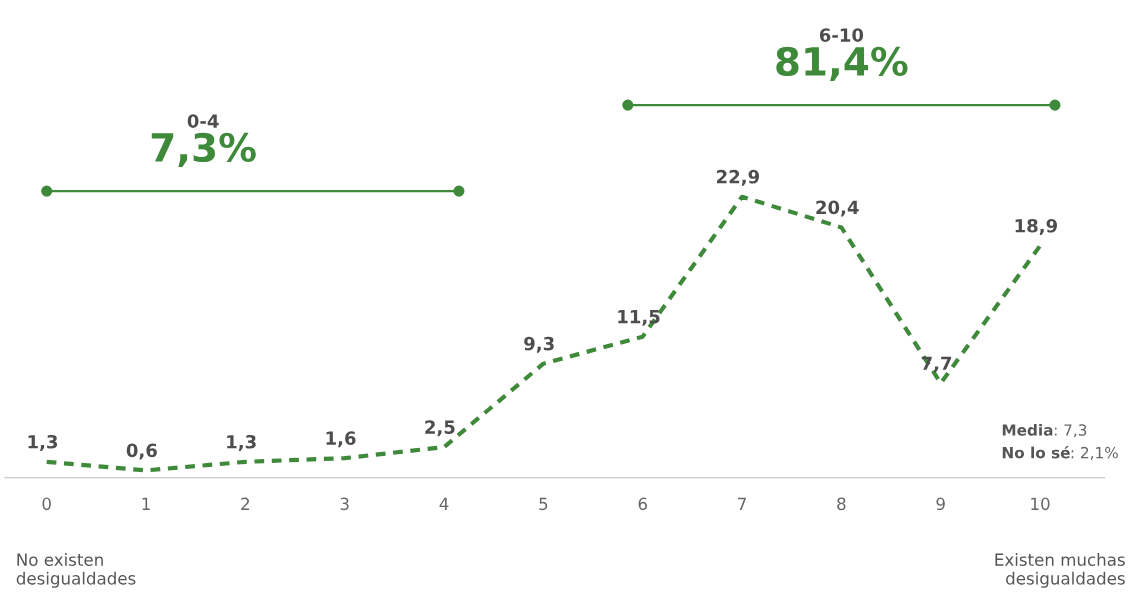 Image resolution: width=1129 pixels, height=595 pixels. Describe the element at coordinates (1060, 570) in the screenshot. I see `text: Existen muchas desigualdades` at that location.